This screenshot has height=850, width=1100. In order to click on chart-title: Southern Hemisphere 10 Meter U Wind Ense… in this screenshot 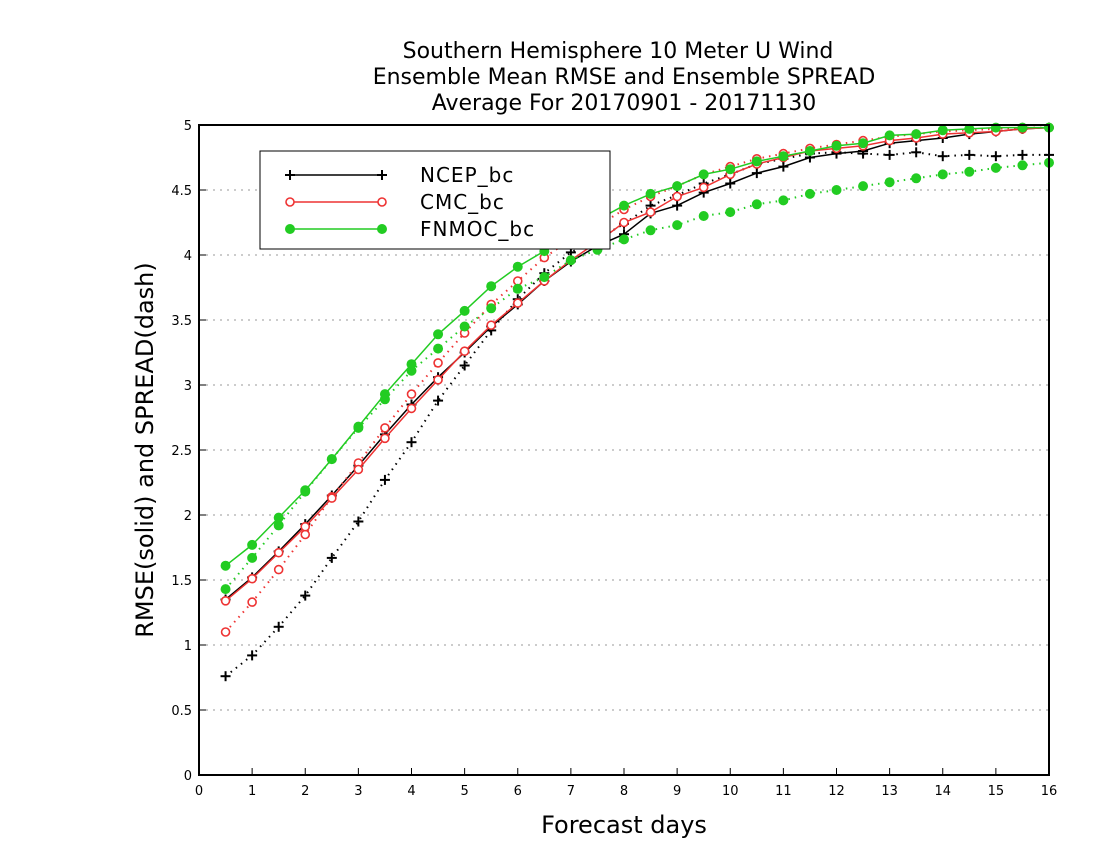, I will do `click(624, 77)`.